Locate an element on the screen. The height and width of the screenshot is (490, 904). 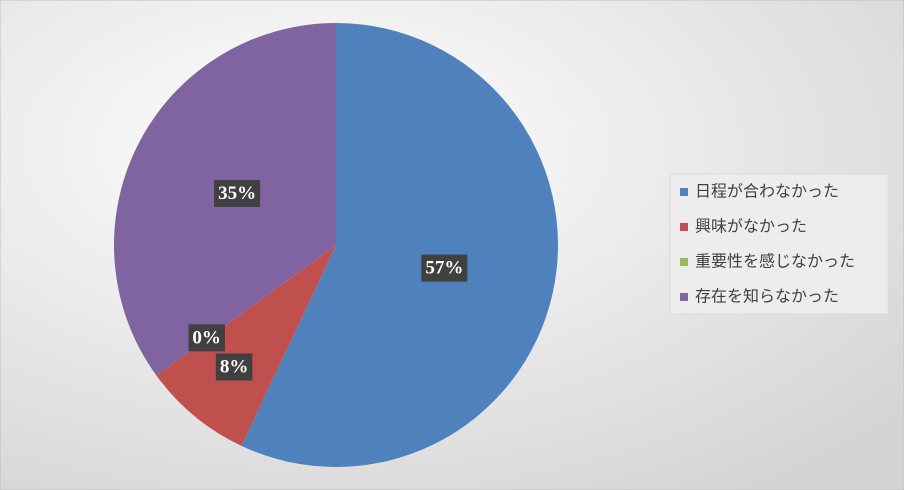
data-label: 57% is located at coordinates (444, 268).